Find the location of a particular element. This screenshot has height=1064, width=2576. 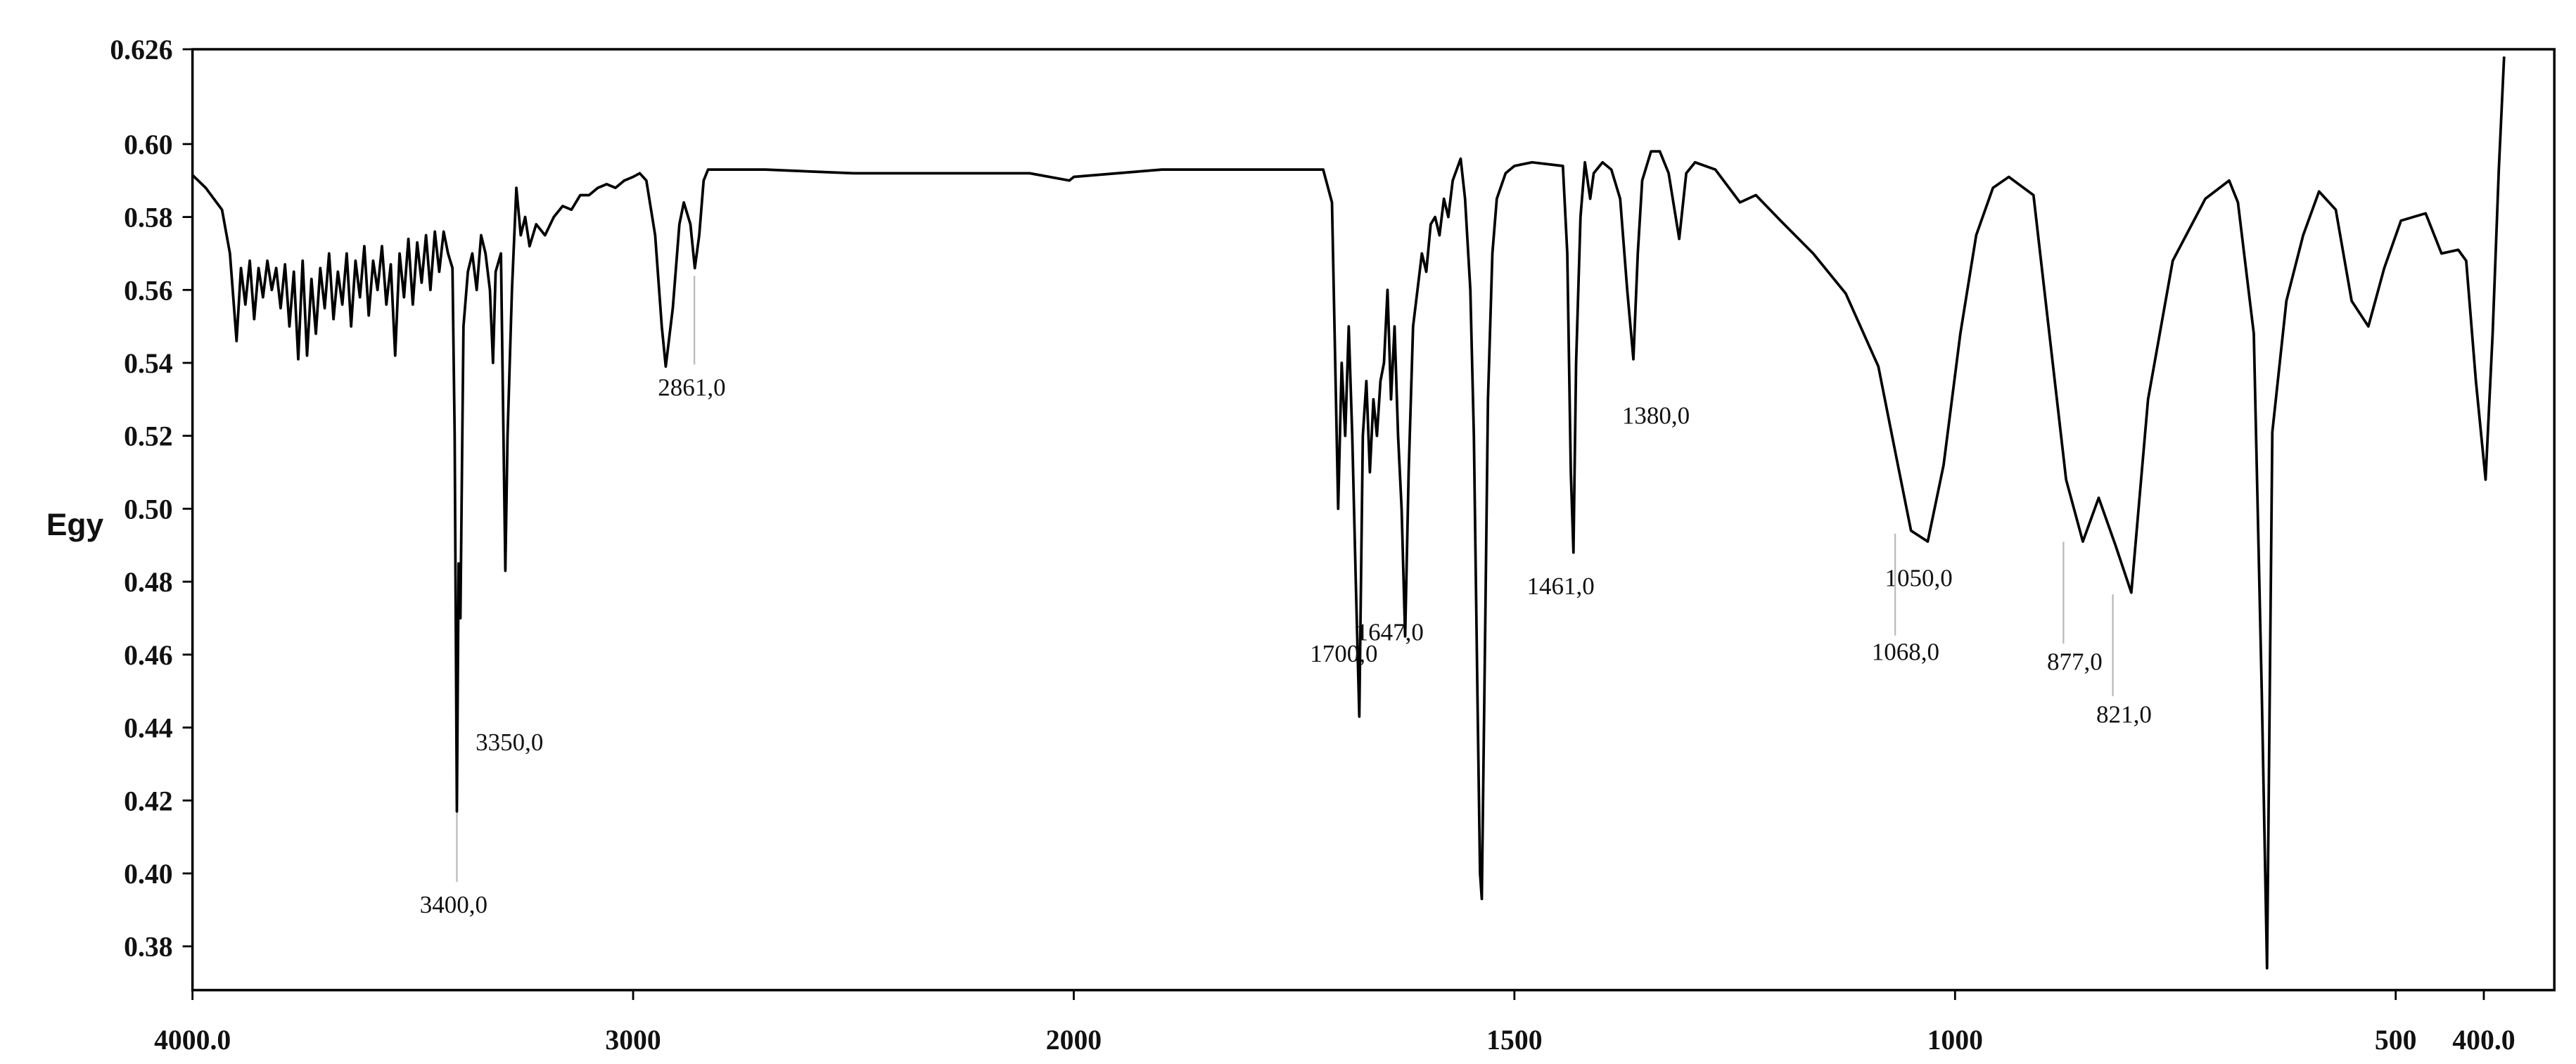

x-tick-label: 400.0 is located at coordinates (2483, 1040).